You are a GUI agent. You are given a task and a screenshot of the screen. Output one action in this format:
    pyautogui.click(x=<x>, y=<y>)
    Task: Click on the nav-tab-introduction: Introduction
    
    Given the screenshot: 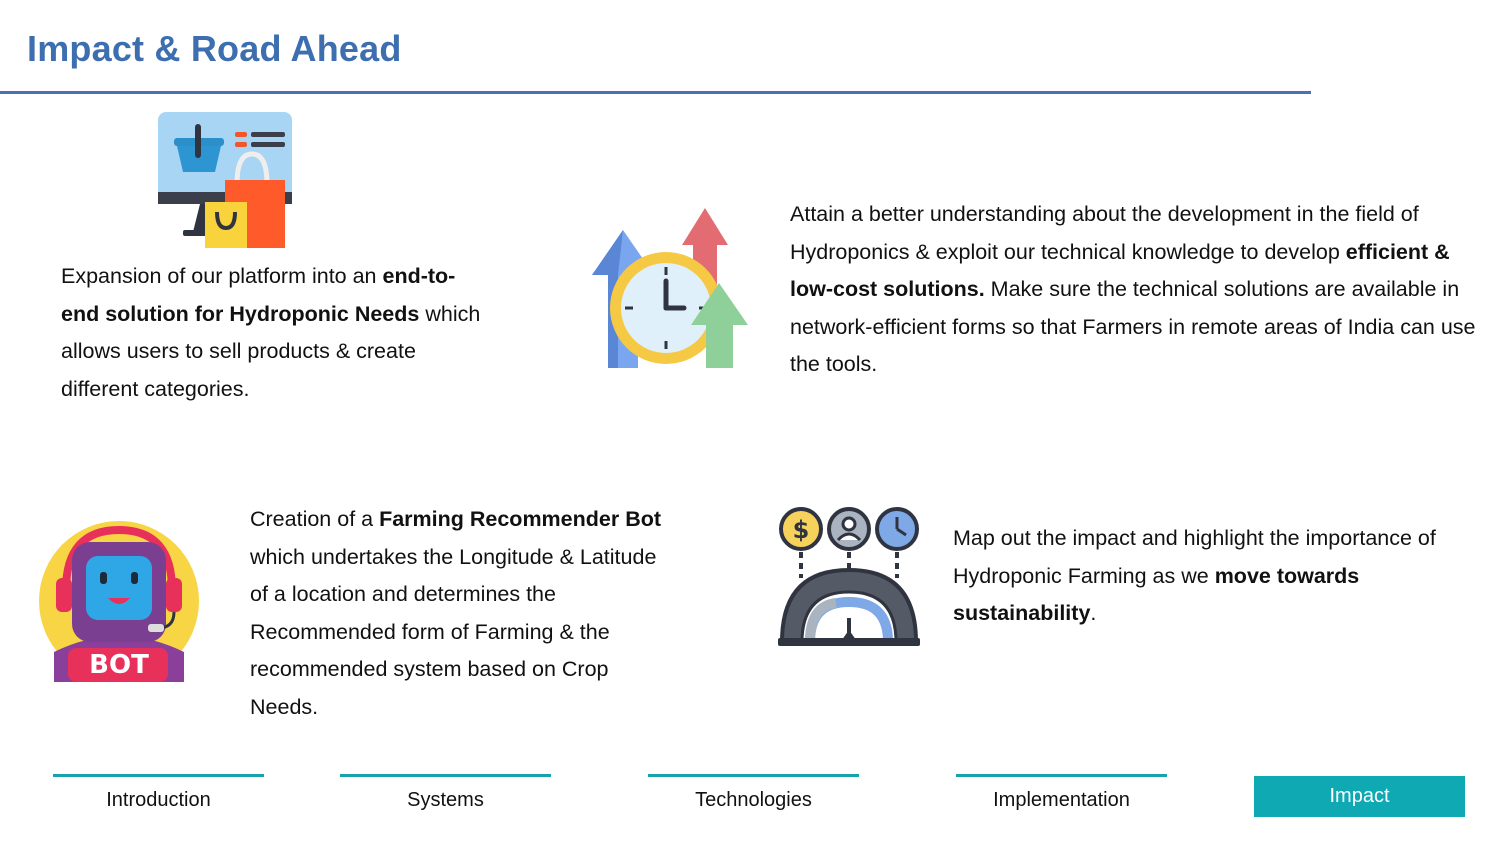 What is the action you would take?
    pyautogui.click(x=158, y=796)
    